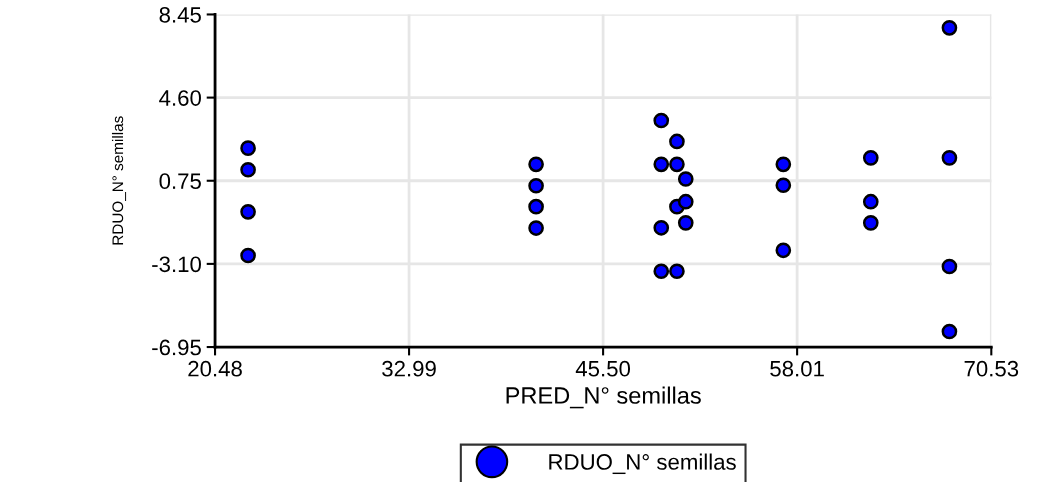 The image size is (1049, 482). What do you see at coordinates (180, 14) in the screenshot?
I see `y-tick-label: 8.45` at bounding box center [180, 14].